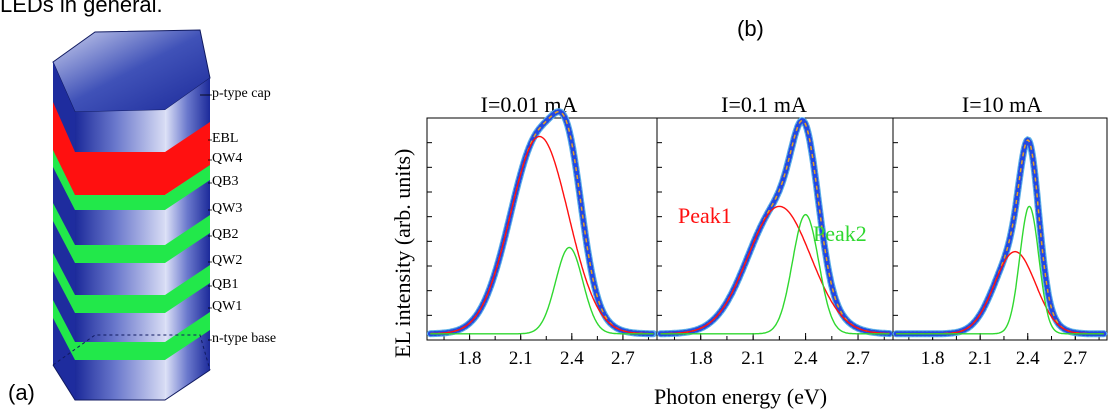 The image size is (1109, 414). I want to click on peak1-label: Peak1, so click(705, 215).